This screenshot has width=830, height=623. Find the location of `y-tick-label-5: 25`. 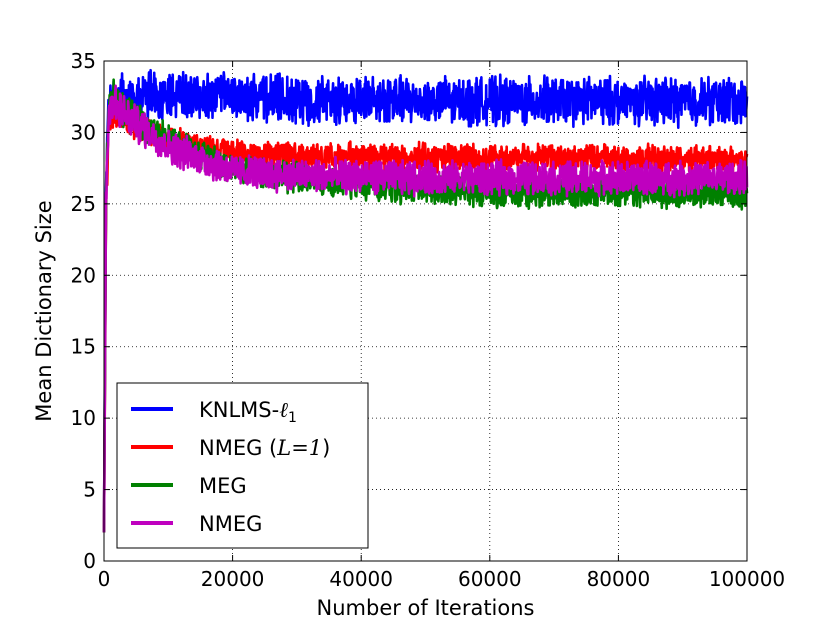

y-tick-label-5: 25 is located at coordinates (83, 204).